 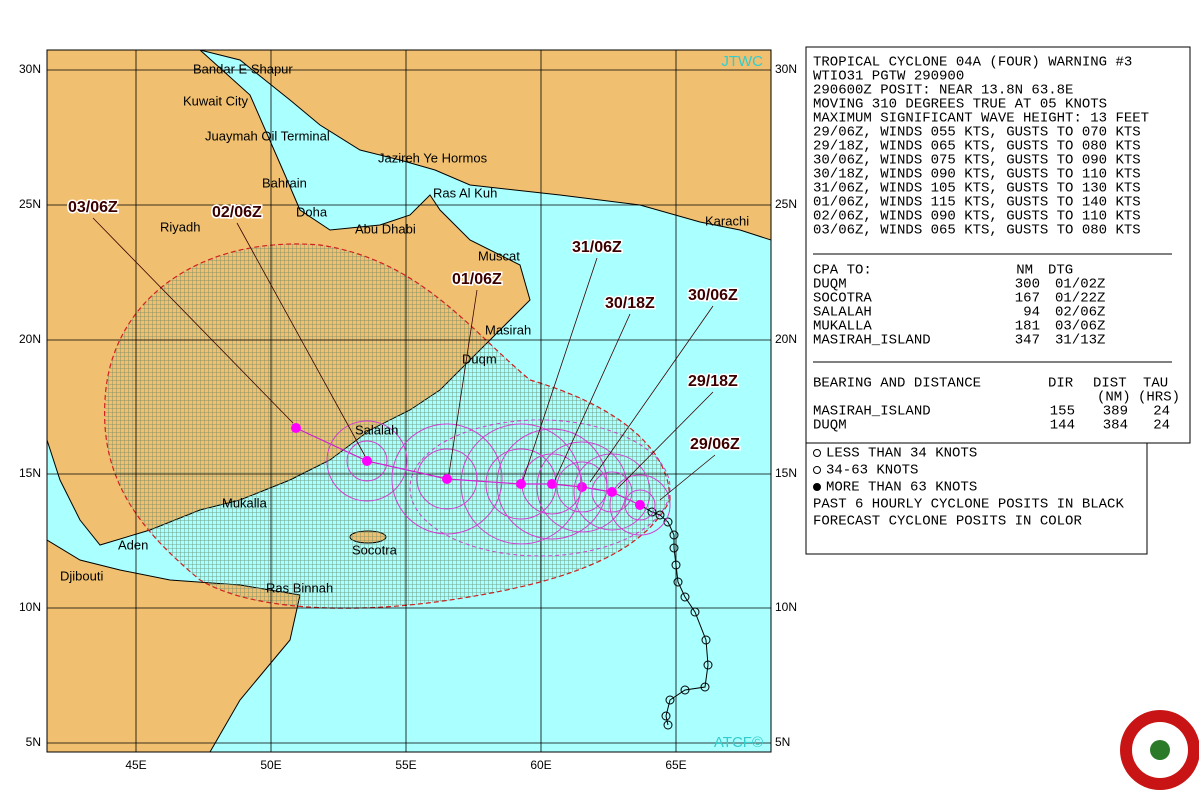 I want to click on cpa-nm: 94, so click(x=1031, y=313).